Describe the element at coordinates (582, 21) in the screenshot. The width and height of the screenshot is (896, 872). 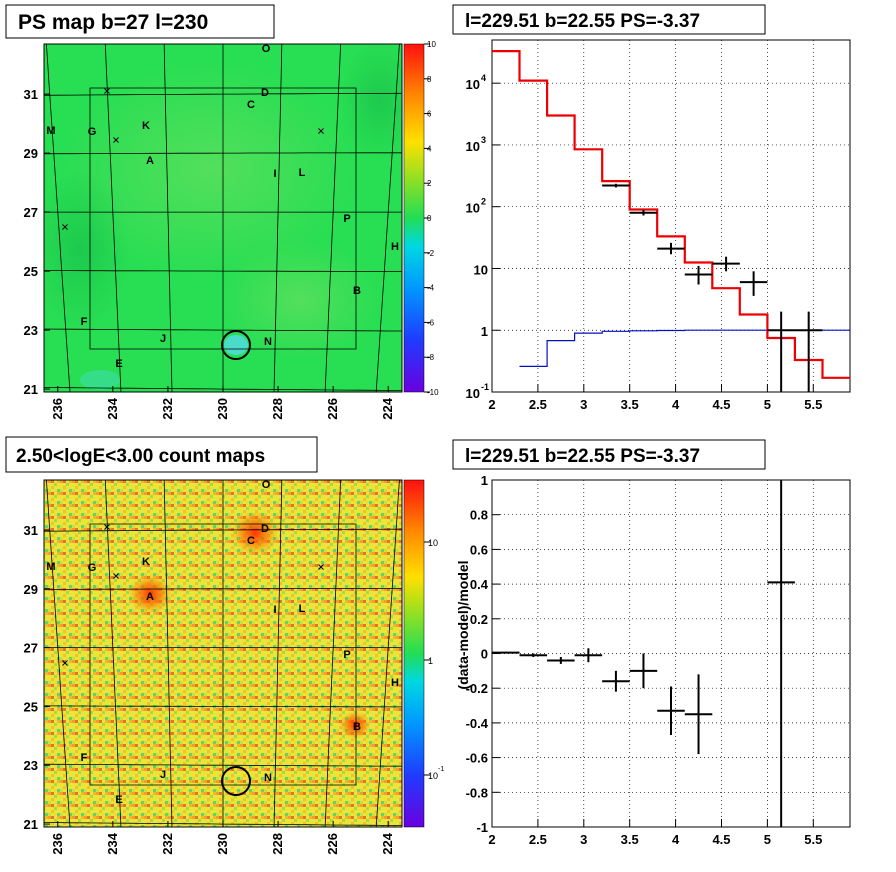
I see `spectrum-title: l=229.51 b=22.55 PS=-3.37` at that location.